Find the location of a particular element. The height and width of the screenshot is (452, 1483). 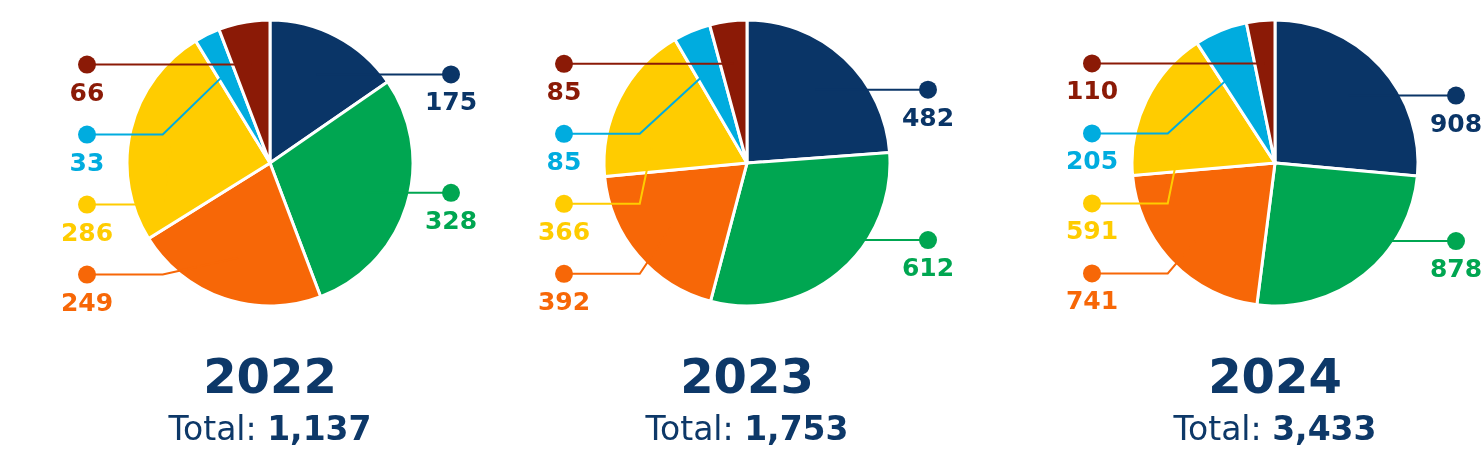

data-label: 286 is located at coordinates (87, 232).